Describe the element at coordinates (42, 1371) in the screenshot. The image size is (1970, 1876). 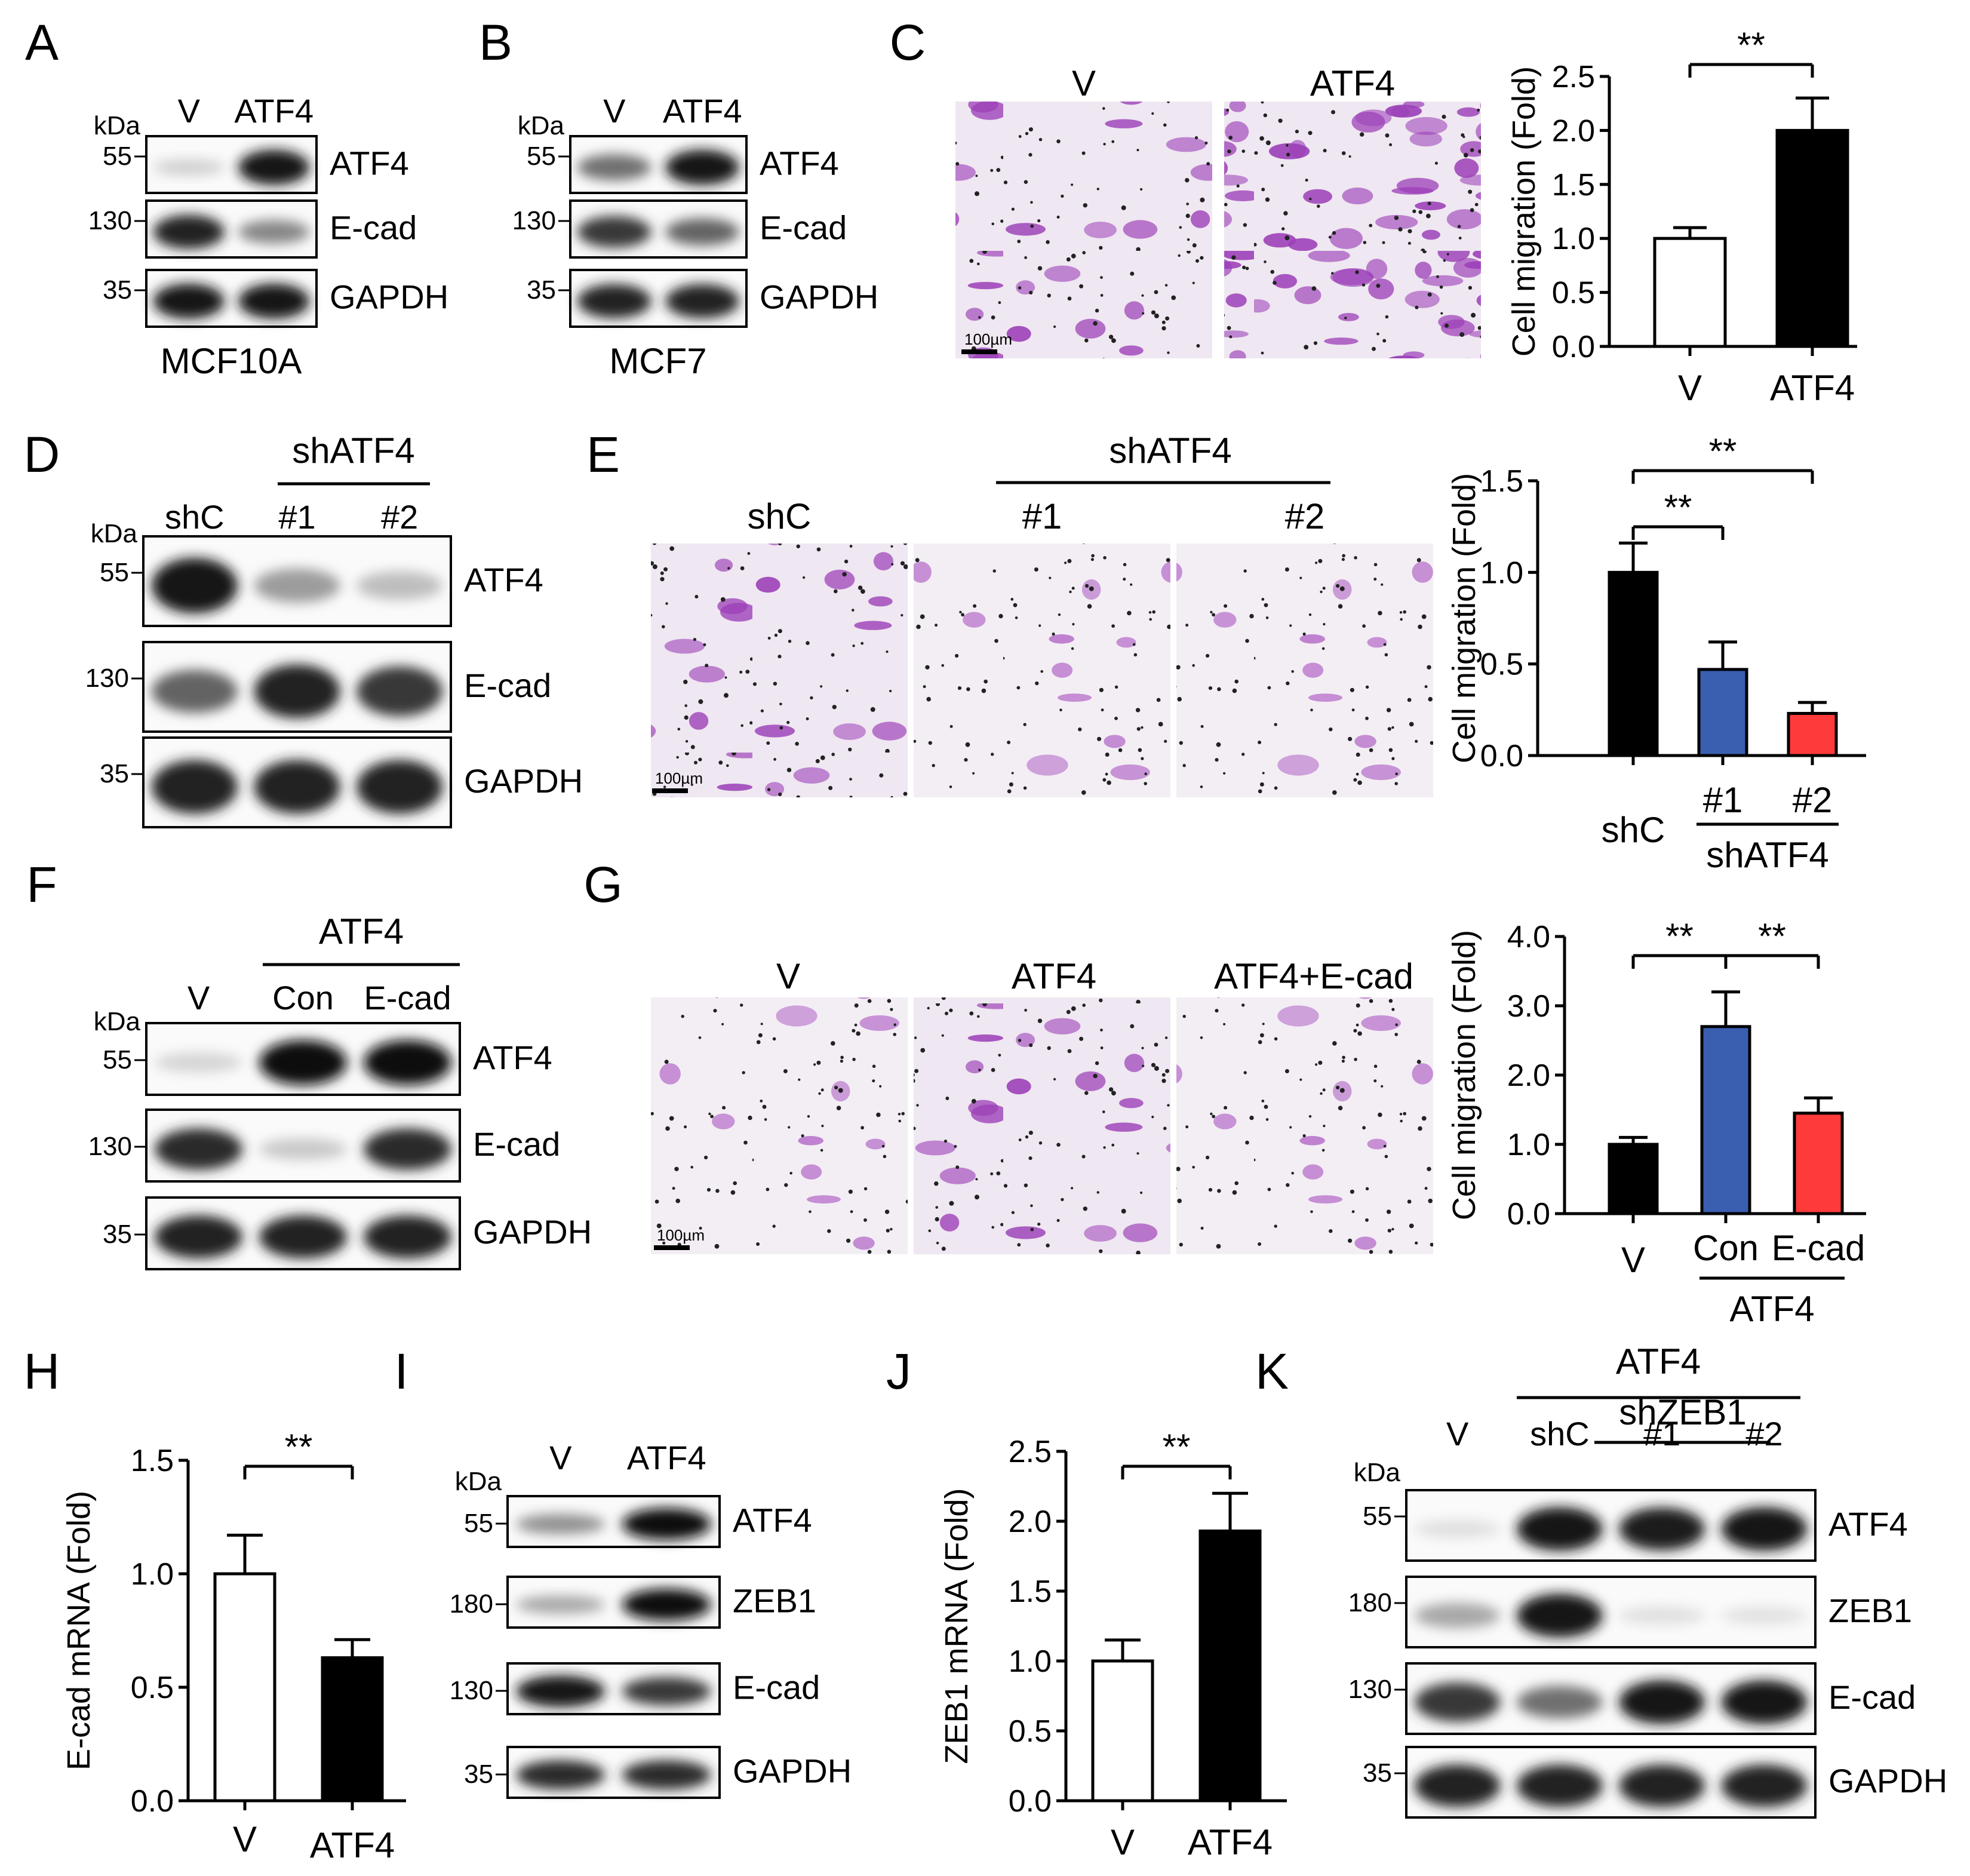
I see `panel-letter-h: H` at that location.